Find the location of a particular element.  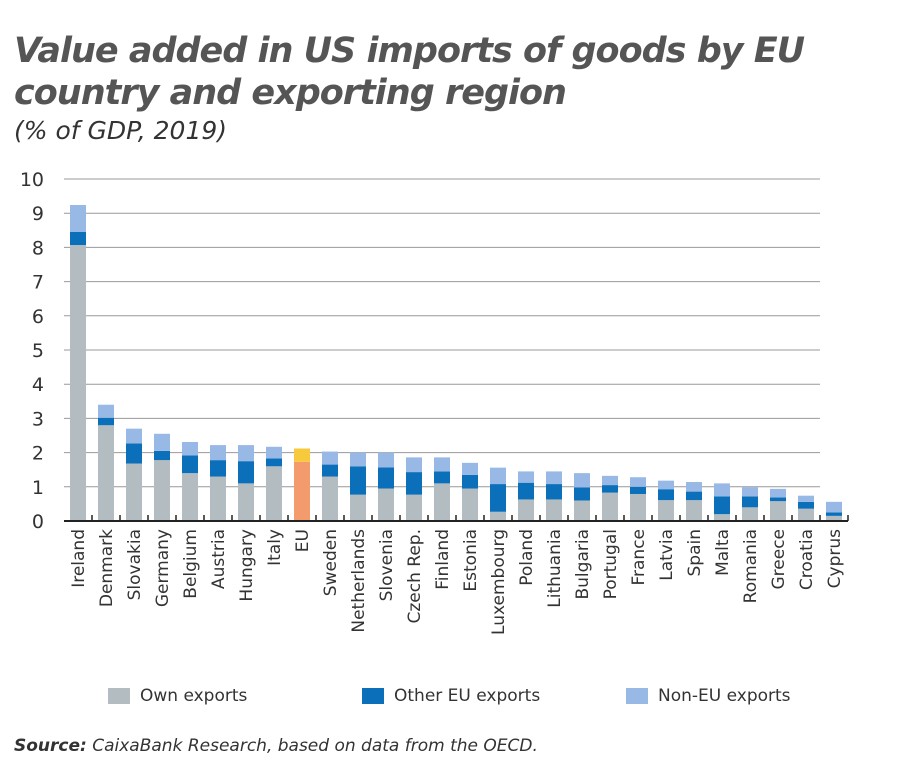

bar-czechrep-non-eu is located at coordinates (414, 465).